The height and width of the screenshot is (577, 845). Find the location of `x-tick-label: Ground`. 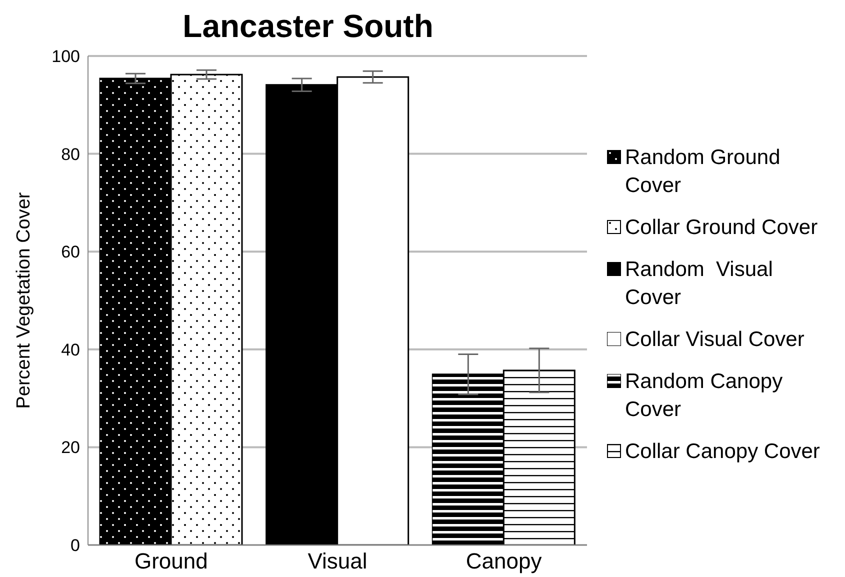

x-tick-label: Ground is located at coordinates (171, 561).